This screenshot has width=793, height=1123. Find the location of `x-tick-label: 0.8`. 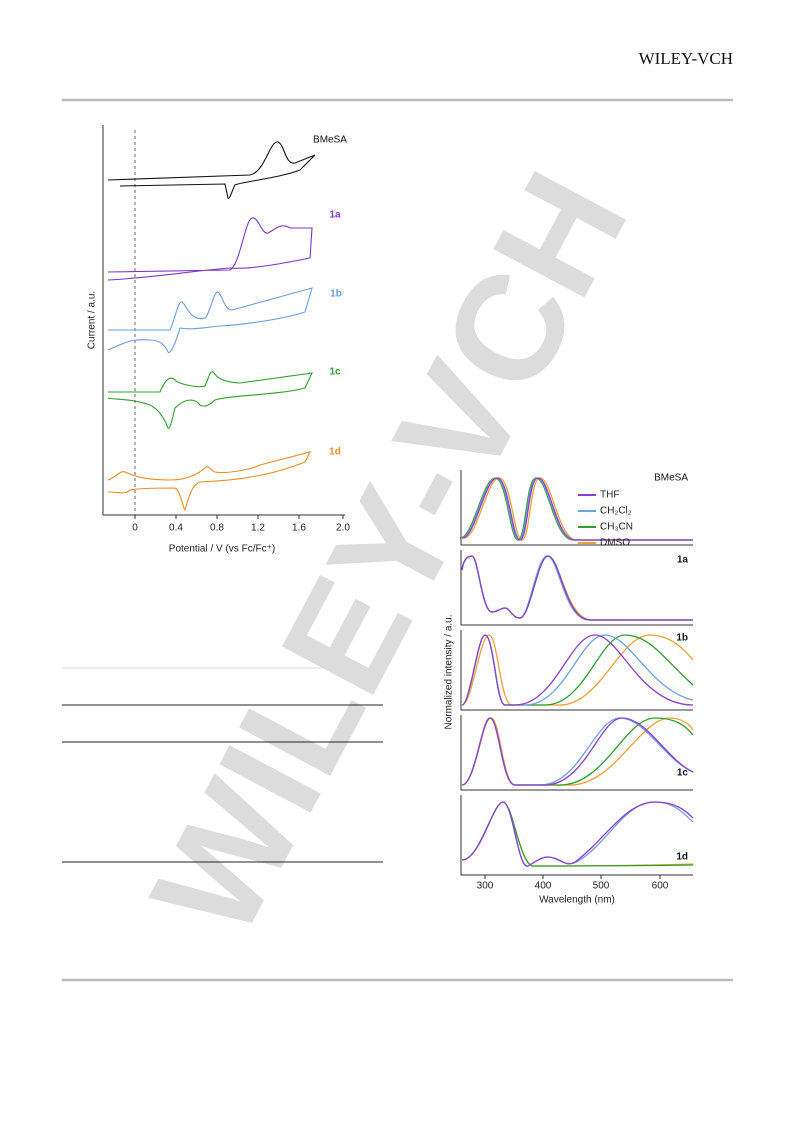

x-tick-label: 0.8 is located at coordinates (217, 528).